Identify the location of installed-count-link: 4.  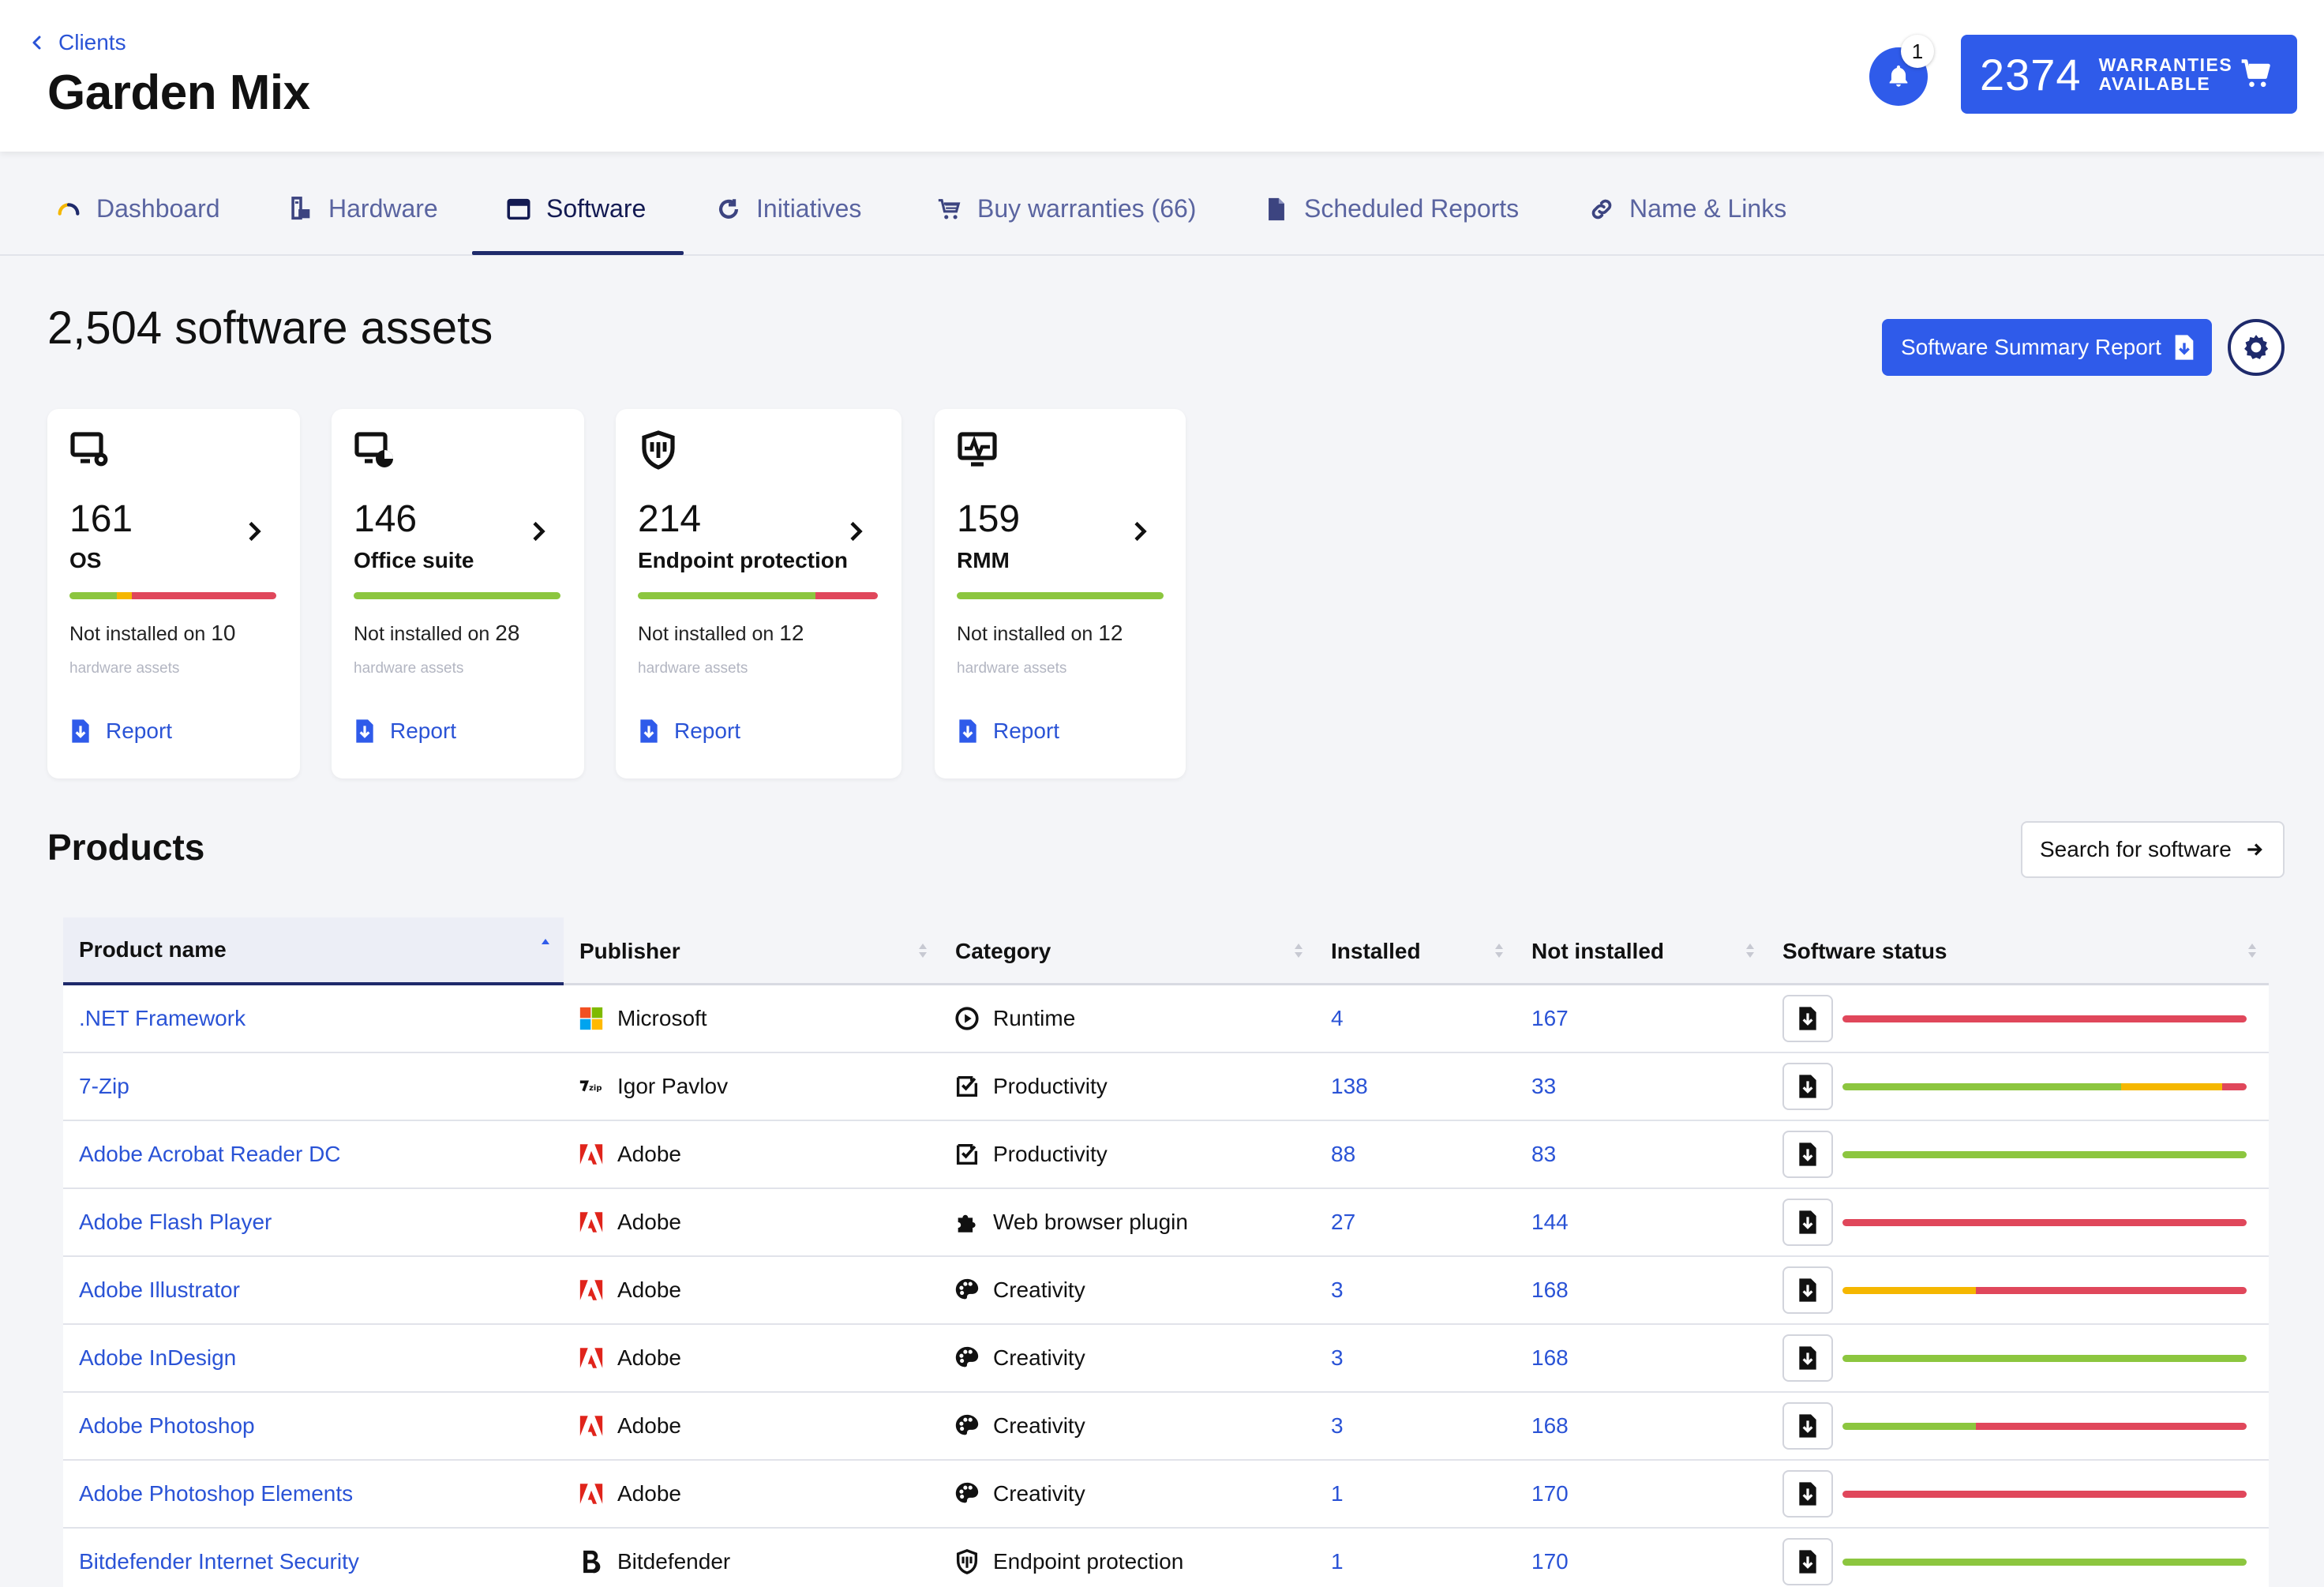
(1337, 1018).